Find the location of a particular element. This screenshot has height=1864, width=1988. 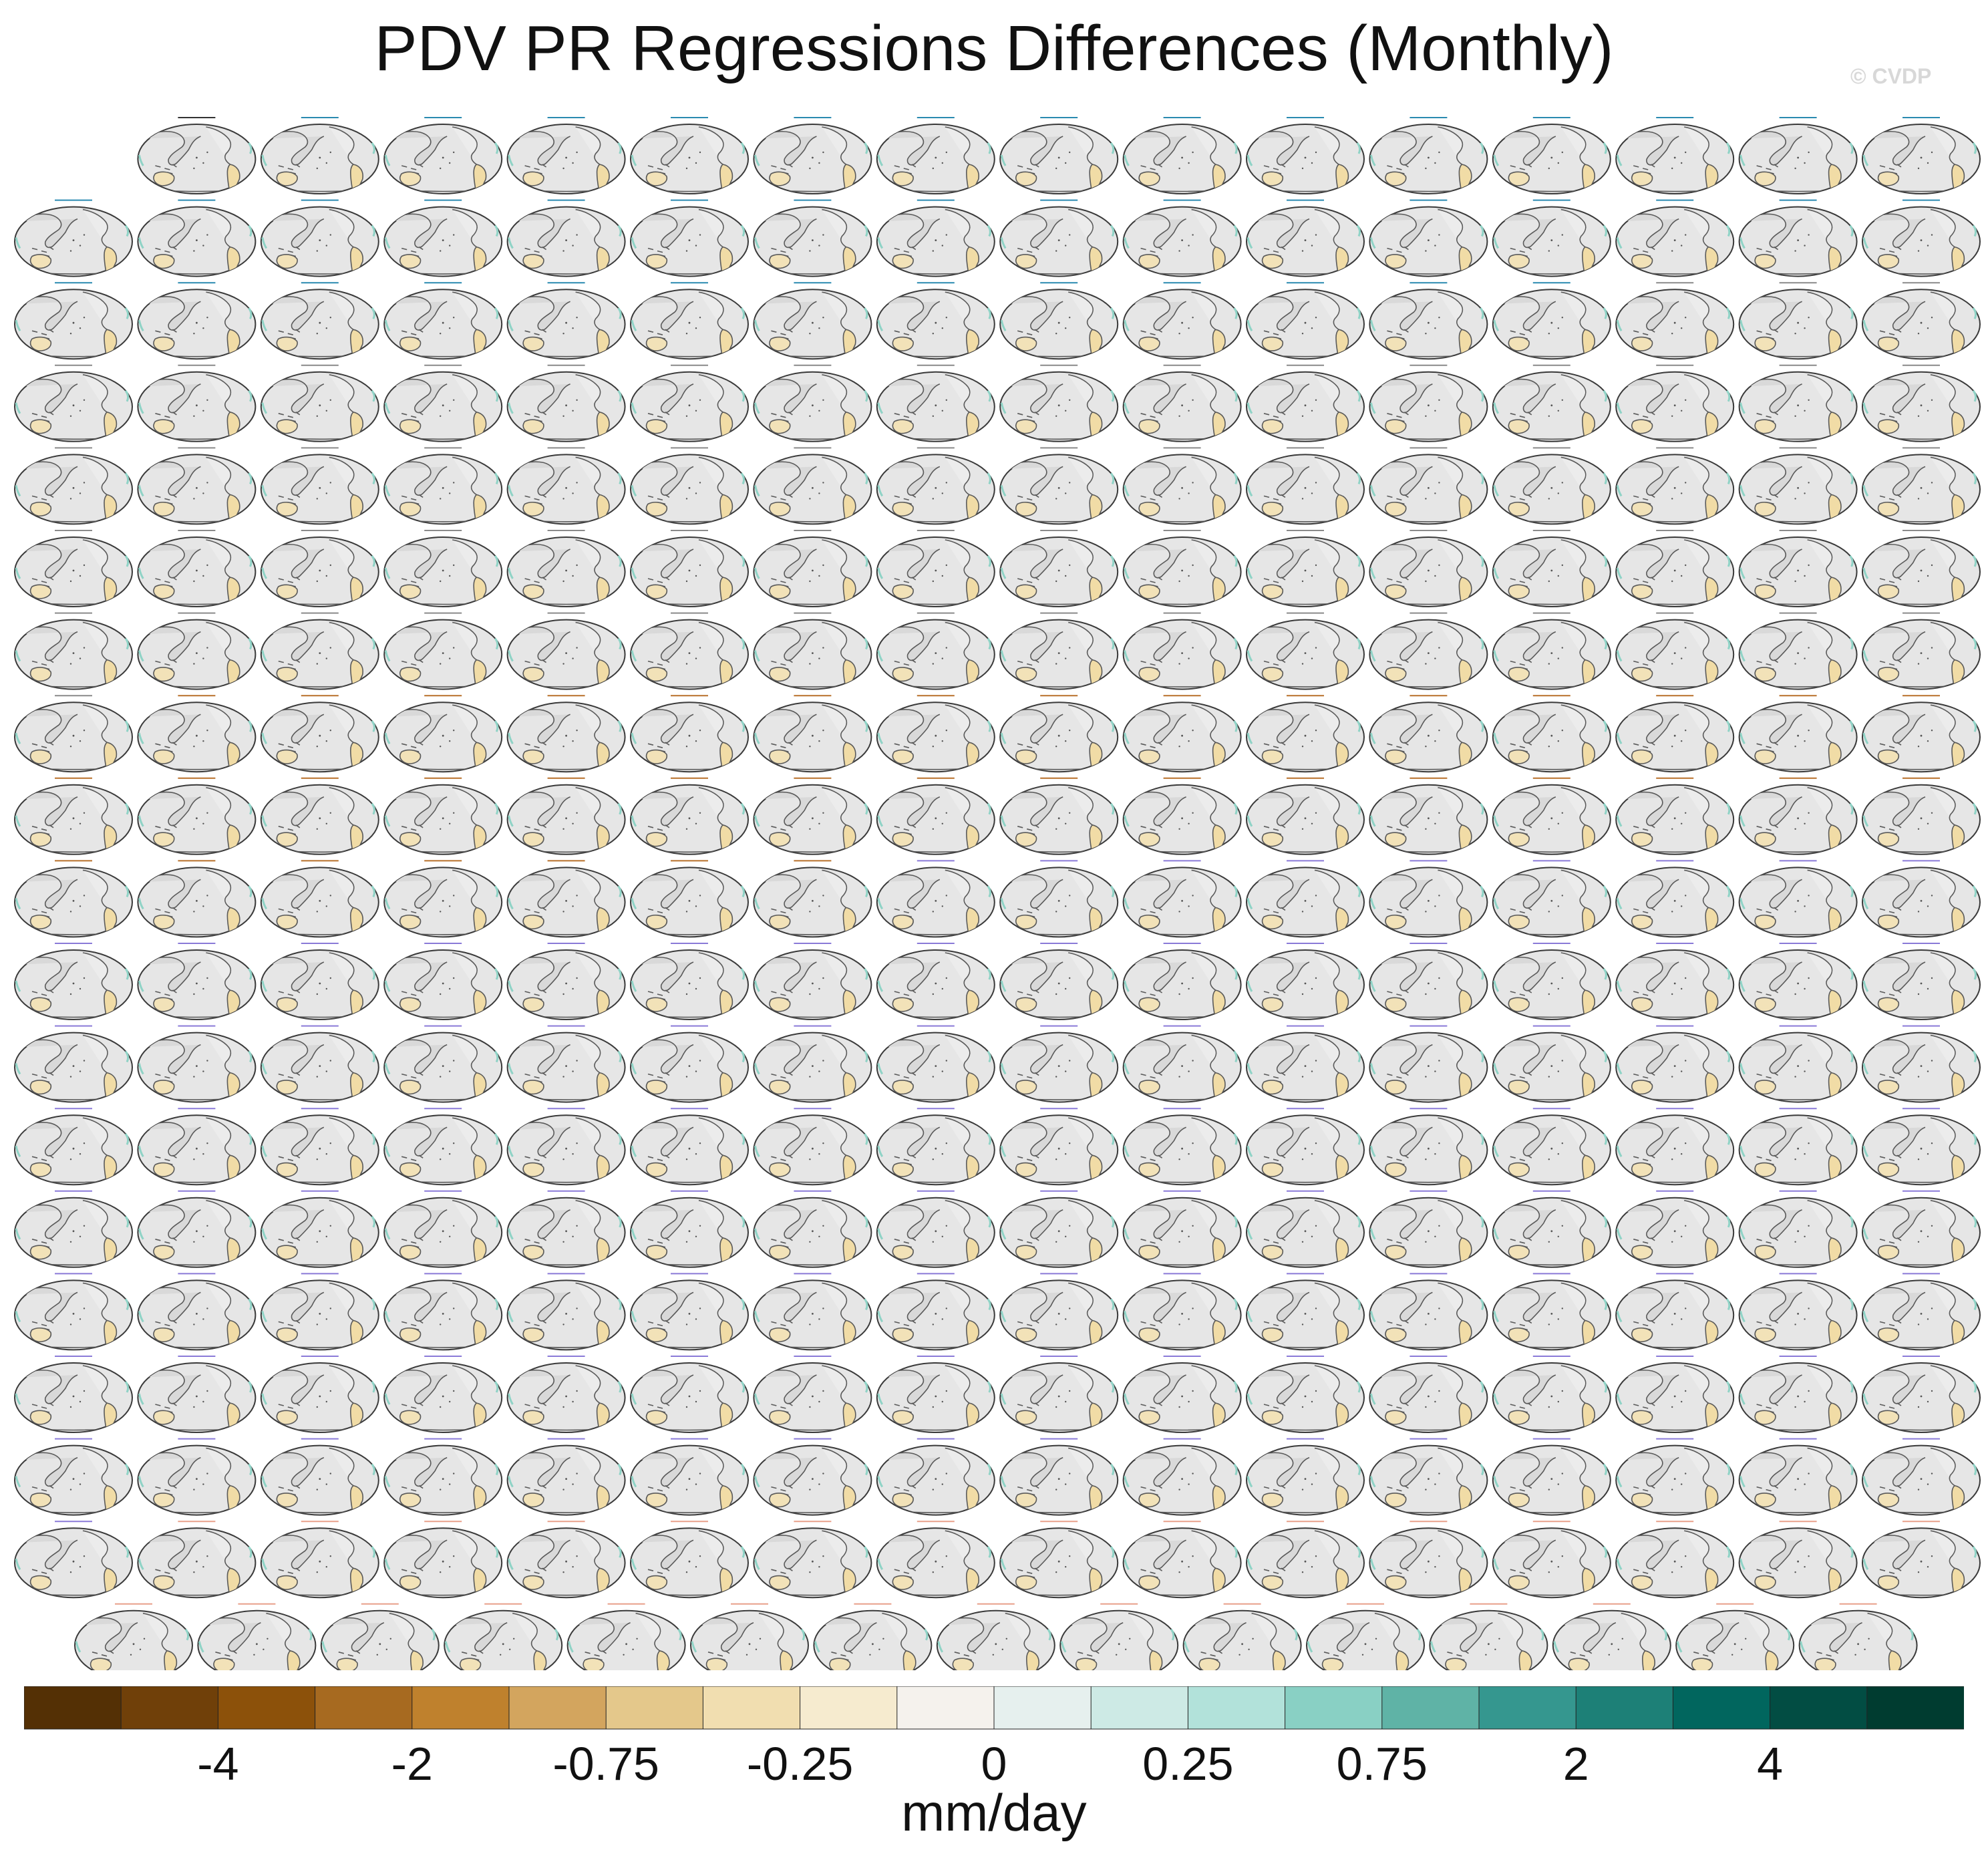

colorbar-tick-label: 2 is located at coordinates (1575, 1764).